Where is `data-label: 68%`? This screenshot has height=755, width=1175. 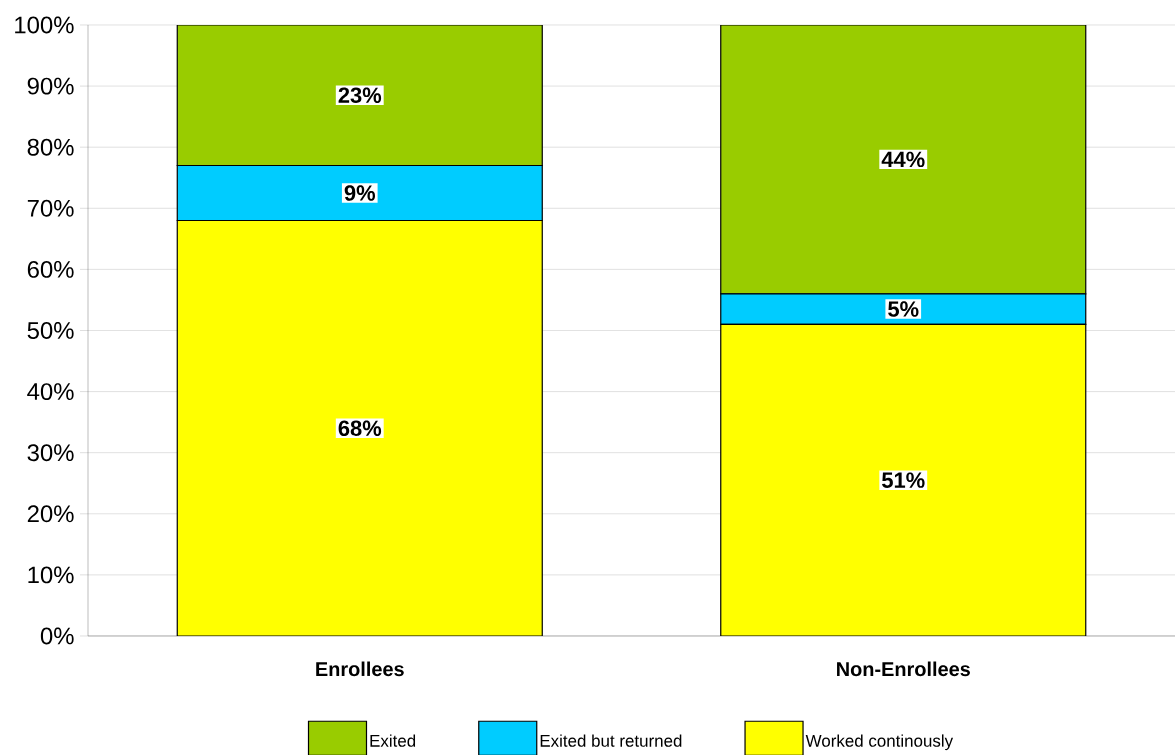
data-label: 68% is located at coordinates (360, 428).